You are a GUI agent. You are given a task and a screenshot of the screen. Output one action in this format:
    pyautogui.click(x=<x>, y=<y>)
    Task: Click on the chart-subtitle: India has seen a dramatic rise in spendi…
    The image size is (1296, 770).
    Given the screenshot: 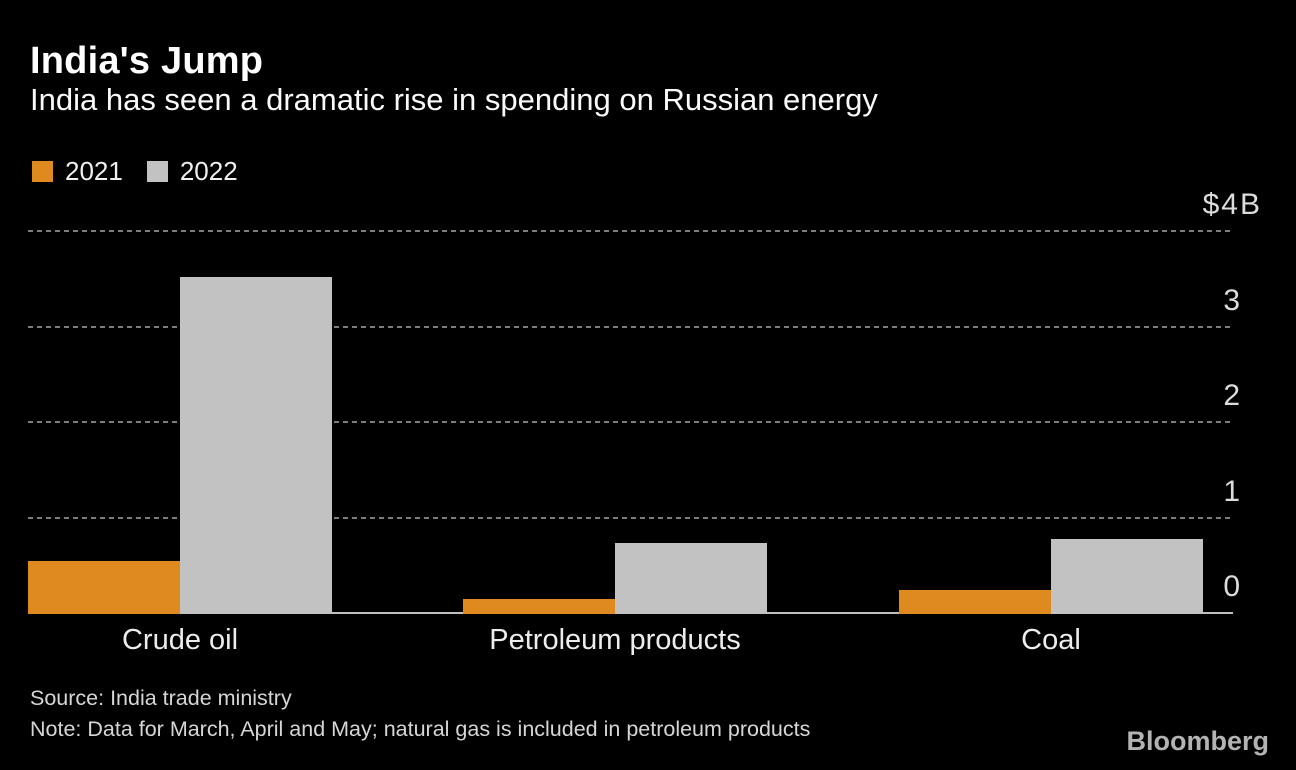 What is the action you would take?
    pyautogui.click(x=454, y=99)
    